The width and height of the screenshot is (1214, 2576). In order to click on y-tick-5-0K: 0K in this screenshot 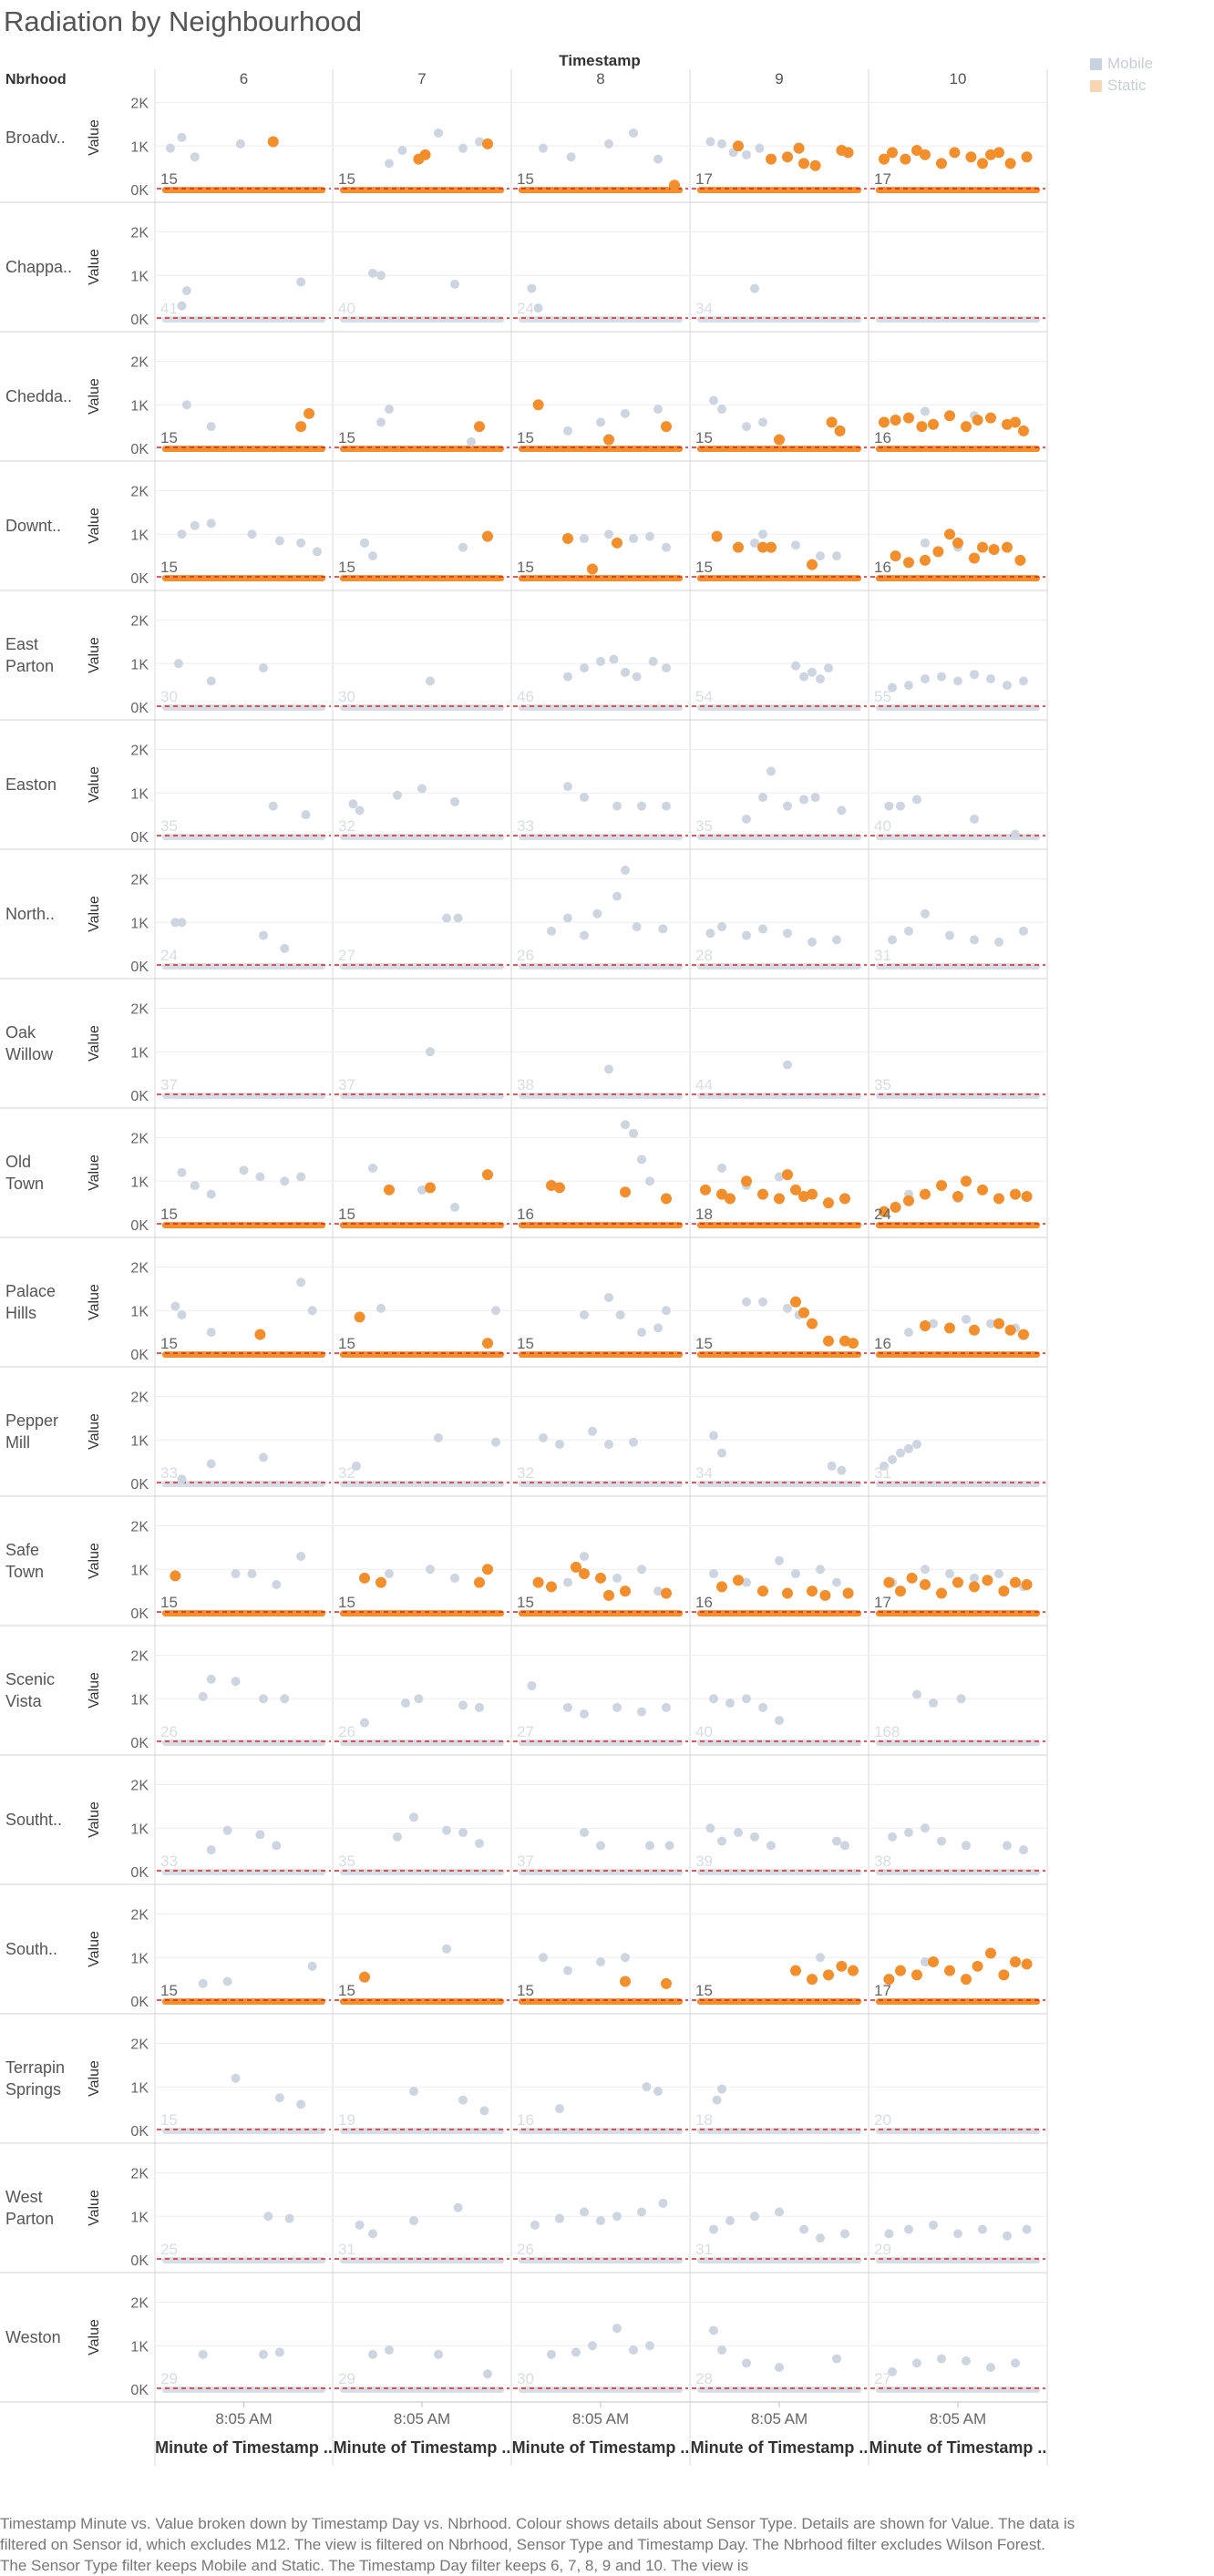, I will do `click(139, 838)`.